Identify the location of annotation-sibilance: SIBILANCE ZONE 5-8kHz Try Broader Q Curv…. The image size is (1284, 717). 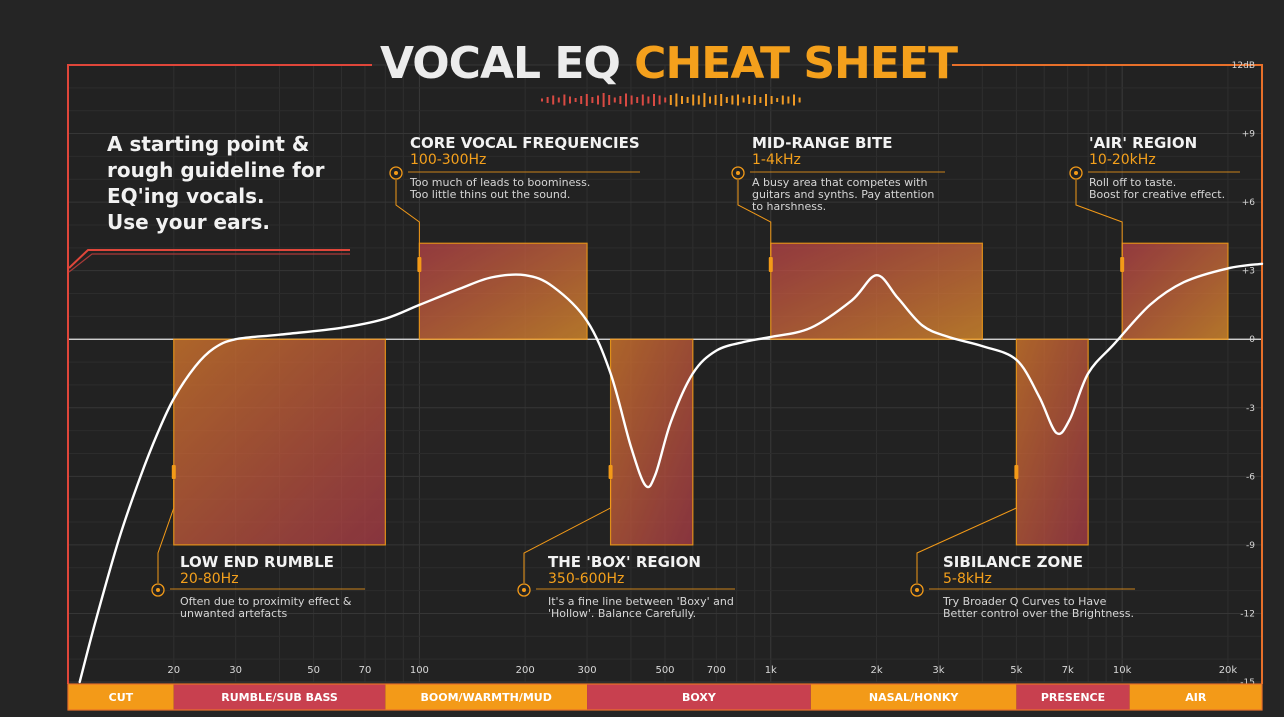
(1063, 586).